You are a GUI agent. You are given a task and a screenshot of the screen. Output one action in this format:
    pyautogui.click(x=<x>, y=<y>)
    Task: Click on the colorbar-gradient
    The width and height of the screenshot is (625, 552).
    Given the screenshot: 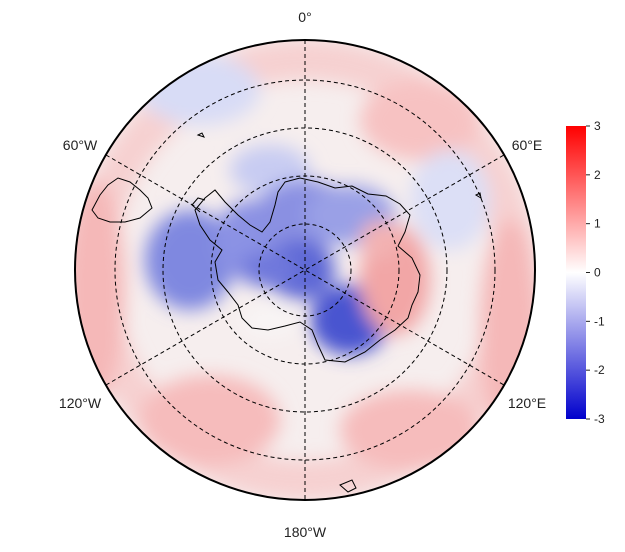 What is the action you would take?
    pyautogui.click(x=576, y=272)
    